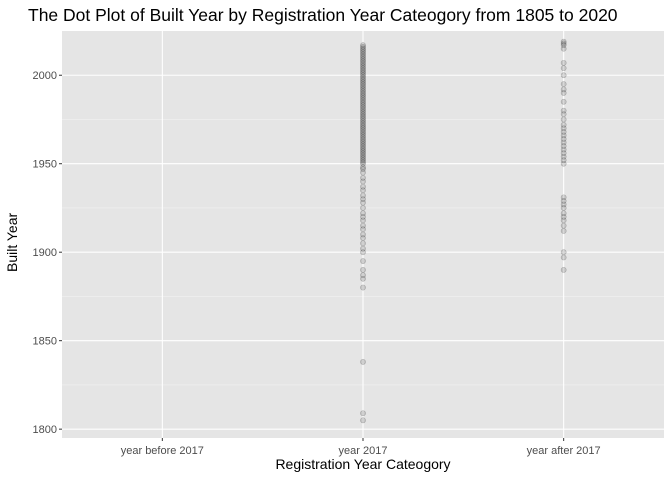 This screenshot has width=672, height=480. I want to click on y-axis: 1800 1850 1900 1950 2000, so click(47, 253).